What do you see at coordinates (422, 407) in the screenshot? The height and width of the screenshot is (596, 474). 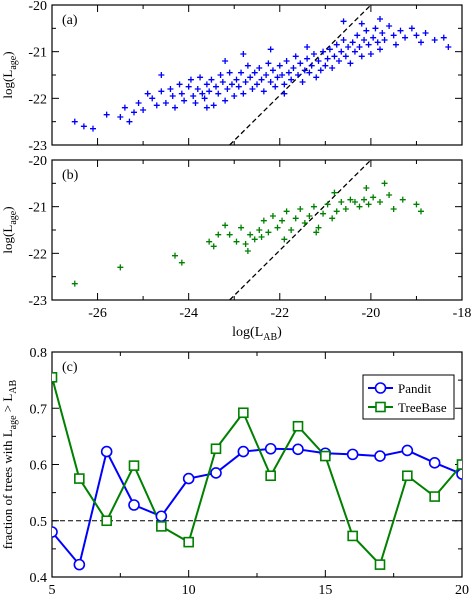 I see `legend-label: TreeBase` at bounding box center [422, 407].